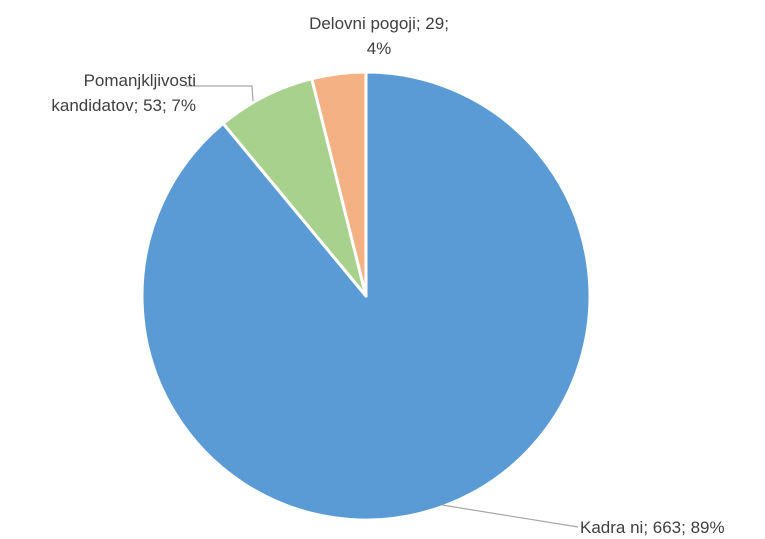 The image size is (765, 539). What do you see at coordinates (379, 23) in the screenshot?
I see `data-label-line: Delovni pogoji; 29;` at bounding box center [379, 23].